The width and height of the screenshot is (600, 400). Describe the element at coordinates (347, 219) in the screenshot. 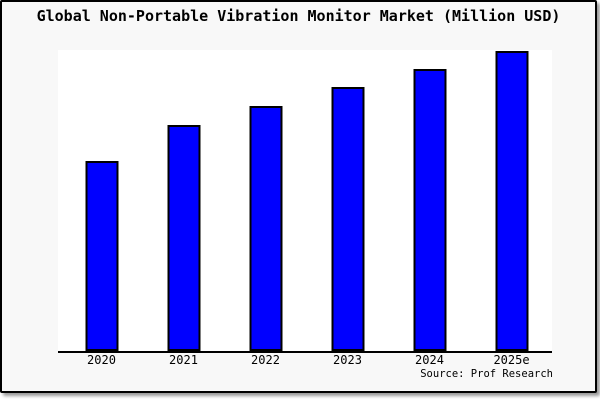

I see `bar-2023` at that location.